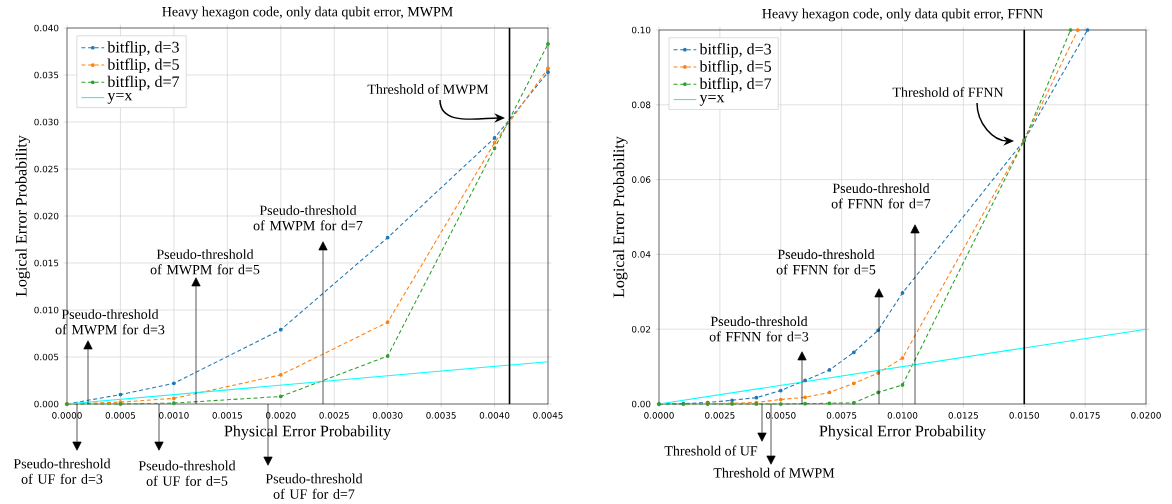  What do you see at coordinates (307, 13) in the screenshot?
I see `chart-title: Heavy hexagon code, only data qubit error, MWPM` at bounding box center [307, 13].